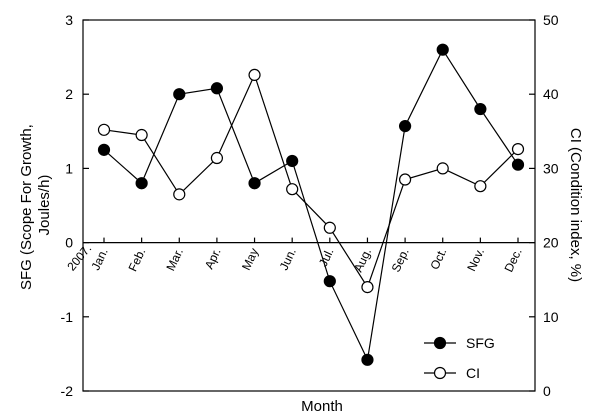 Image resolution: width=593 pixels, height=416 pixels. Describe the element at coordinates (551, 317) in the screenshot. I see `right-tick-label: 10` at that location.